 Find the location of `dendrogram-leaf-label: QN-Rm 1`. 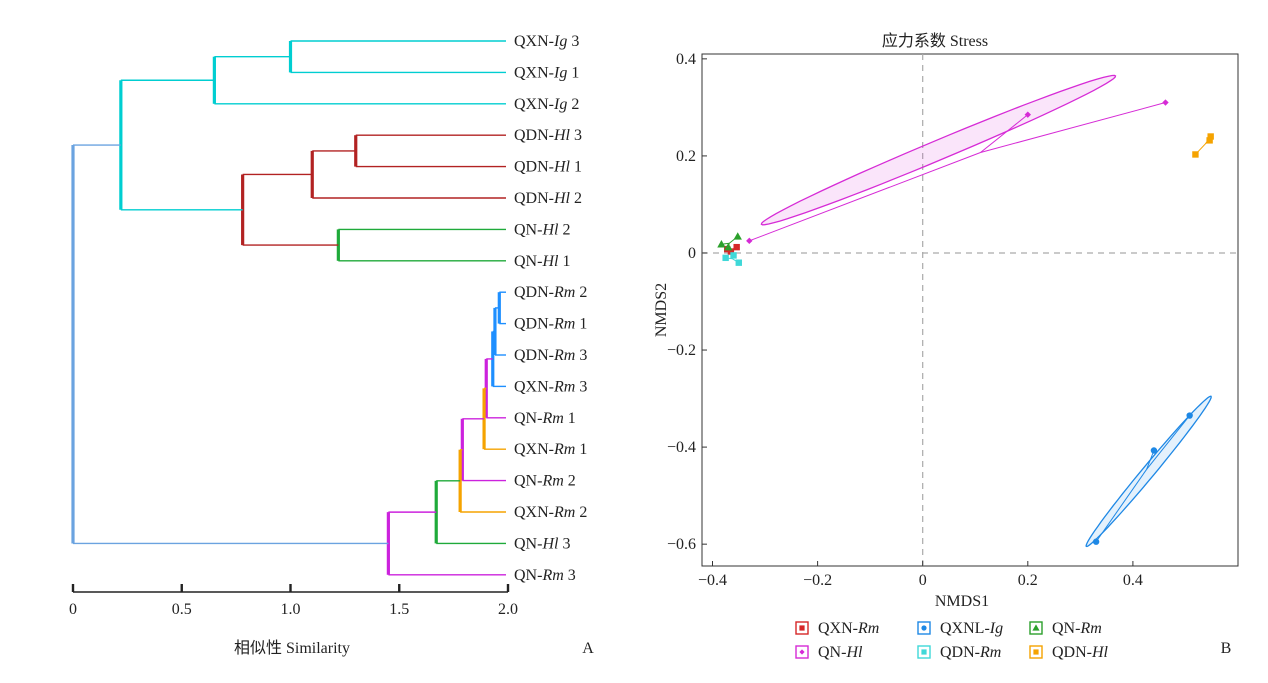

dendrogram-leaf-label: QN-Rm 1 is located at coordinates (545, 418).